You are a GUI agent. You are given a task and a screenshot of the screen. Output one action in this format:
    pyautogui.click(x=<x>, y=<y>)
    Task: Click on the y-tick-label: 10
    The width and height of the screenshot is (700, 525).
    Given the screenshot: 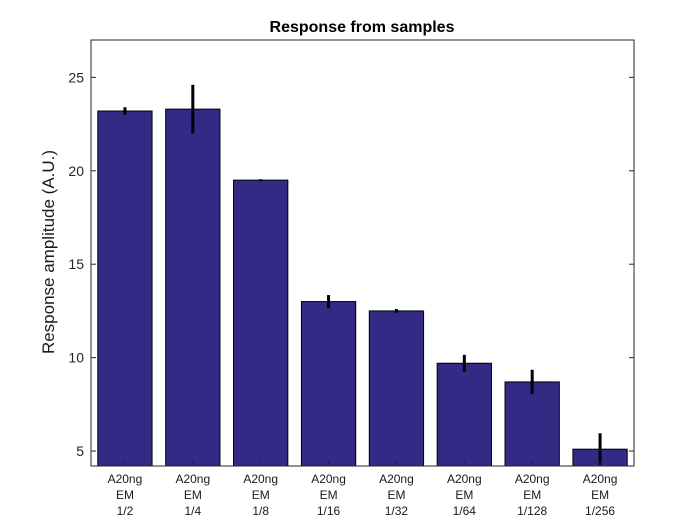 What is the action you would take?
    pyautogui.click(x=76, y=358)
    